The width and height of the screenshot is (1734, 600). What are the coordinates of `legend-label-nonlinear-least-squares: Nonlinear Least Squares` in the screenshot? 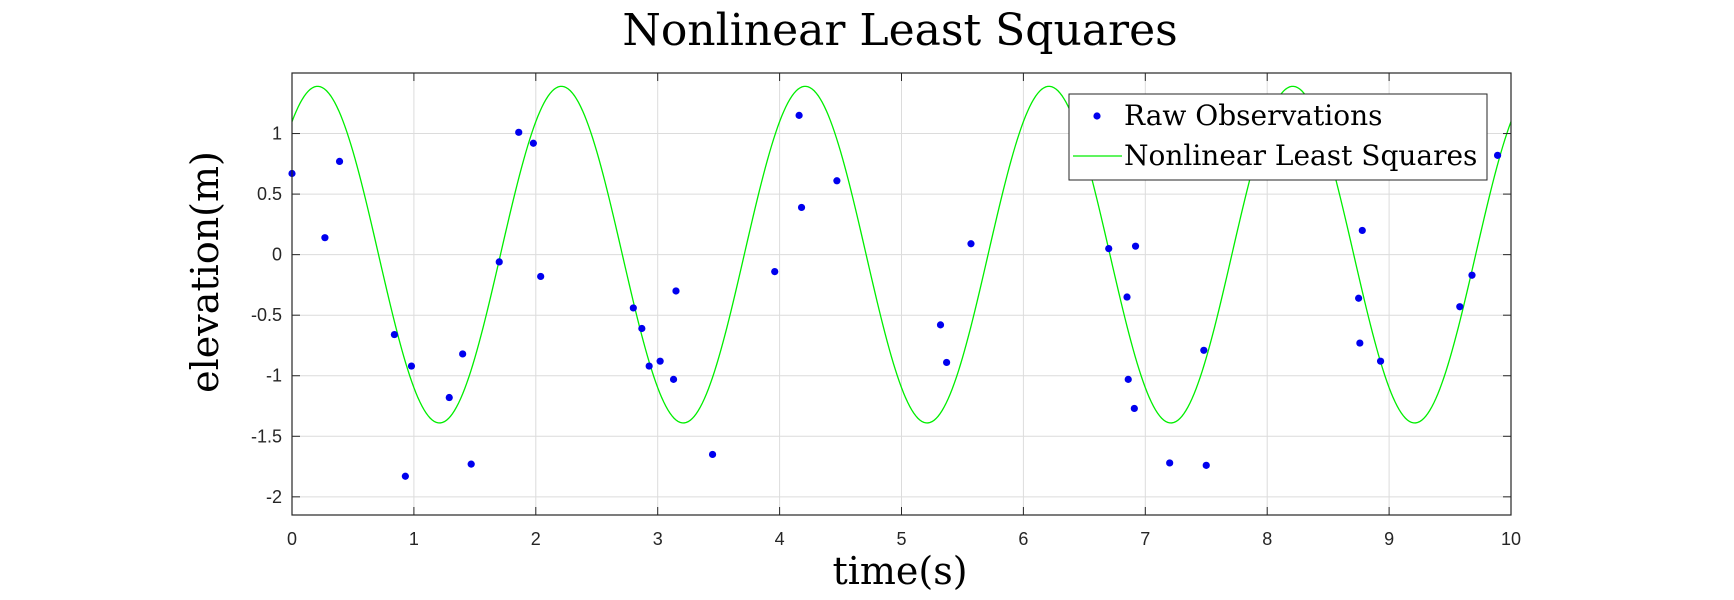 It's located at (1300, 155).